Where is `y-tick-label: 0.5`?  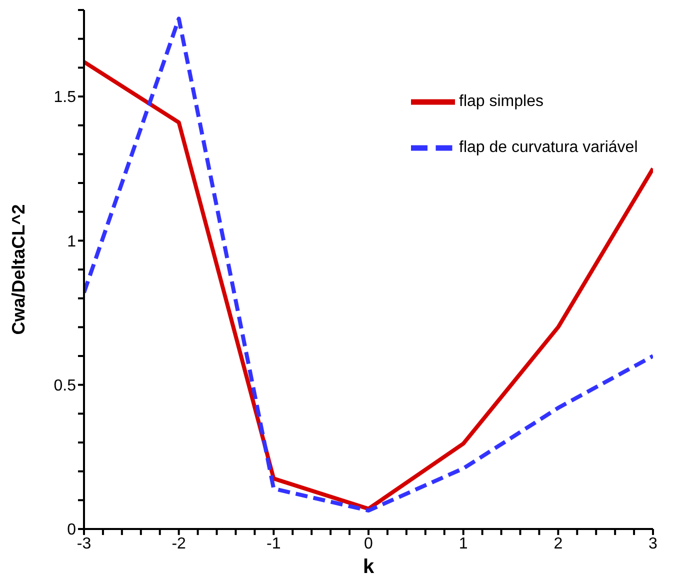 y-tick-label: 0.5 is located at coordinates (65, 386).